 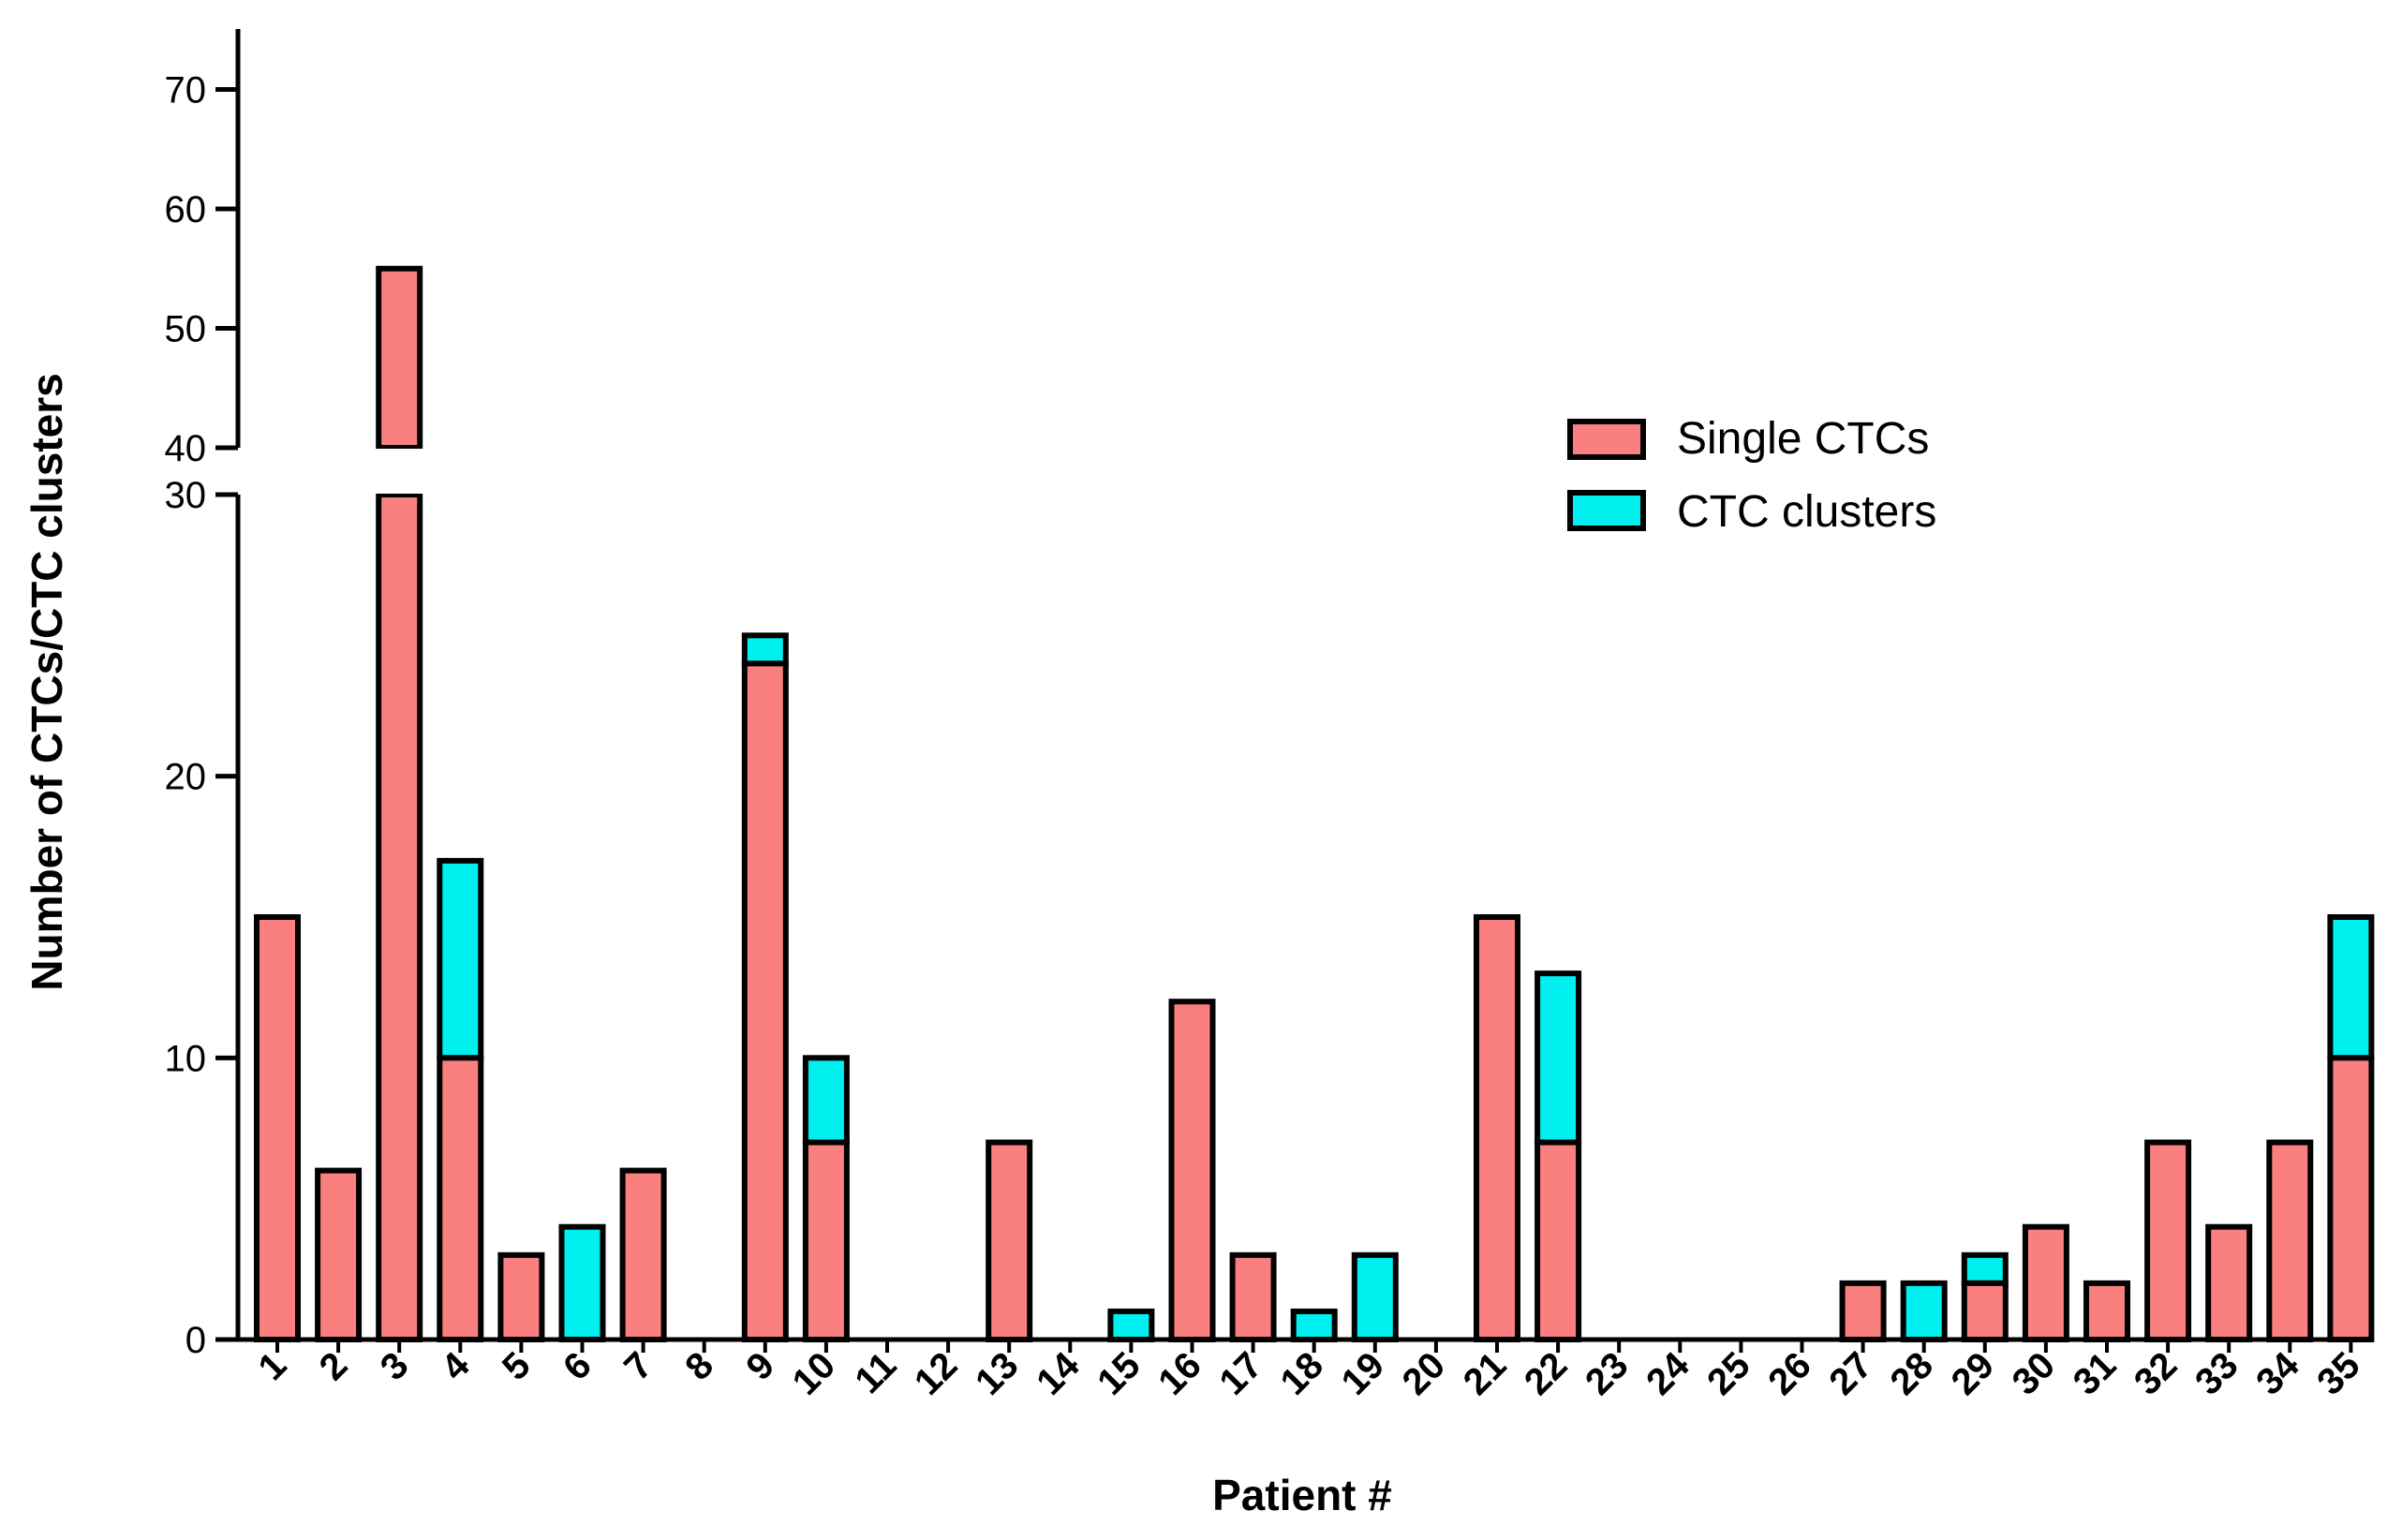 What do you see at coordinates (936, 1373) in the screenshot?
I see `x-tick-label: 12` at bounding box center [936, 1373].